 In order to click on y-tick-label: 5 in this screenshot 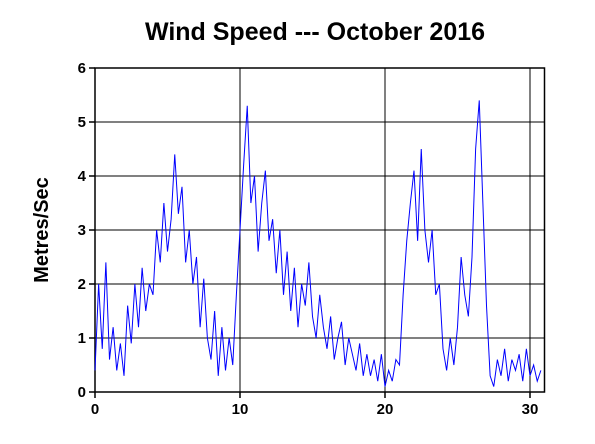, I will do `click(82, 122)`.